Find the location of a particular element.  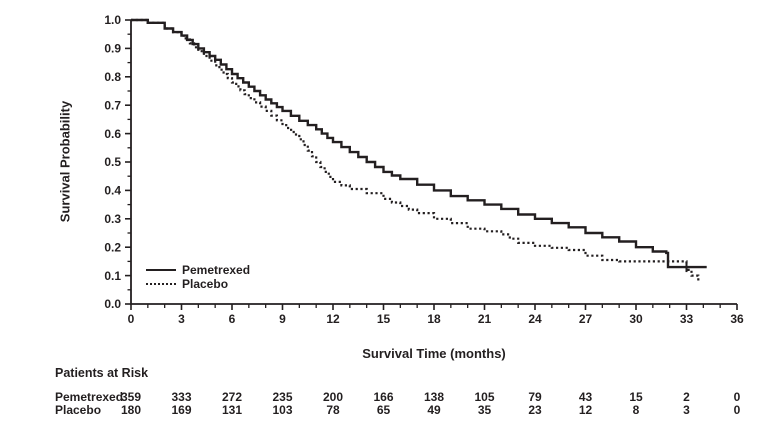

x-tick-label: 30 is located at coordinates (636, 319).